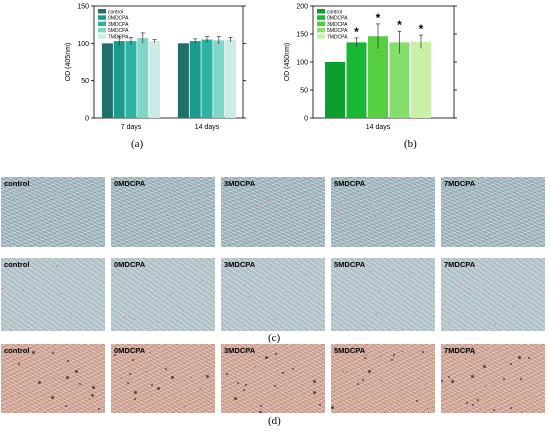  I want to click on chart-b, so click(383, 62).